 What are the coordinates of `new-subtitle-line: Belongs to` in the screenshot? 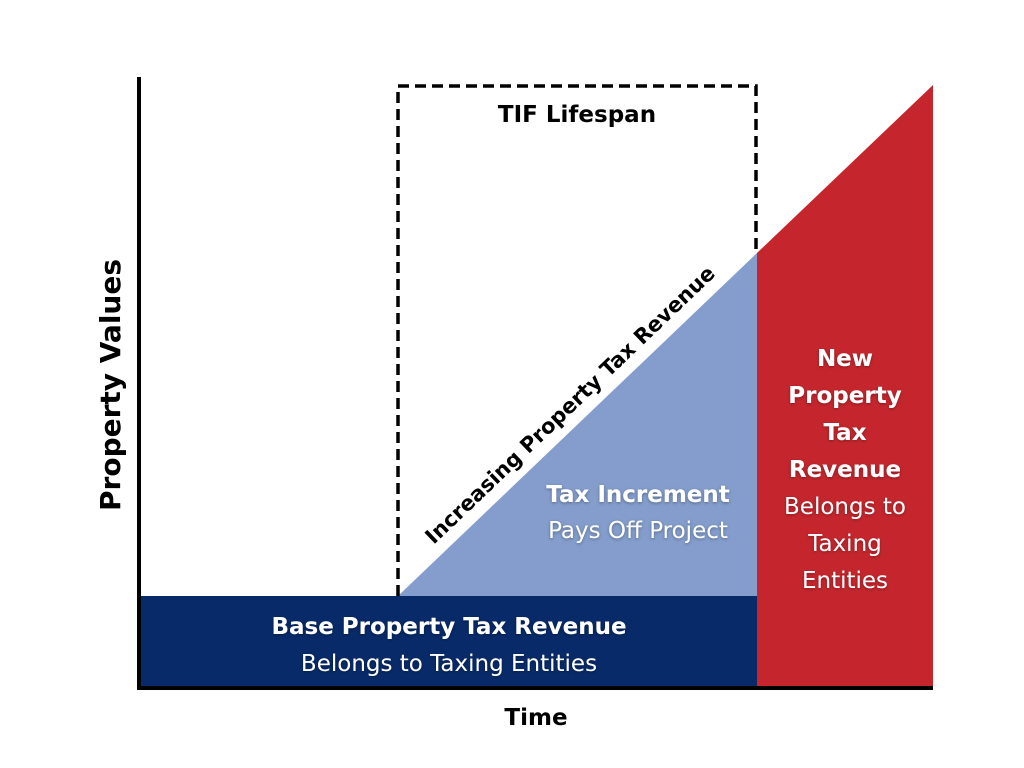 It's located at (845, 507).